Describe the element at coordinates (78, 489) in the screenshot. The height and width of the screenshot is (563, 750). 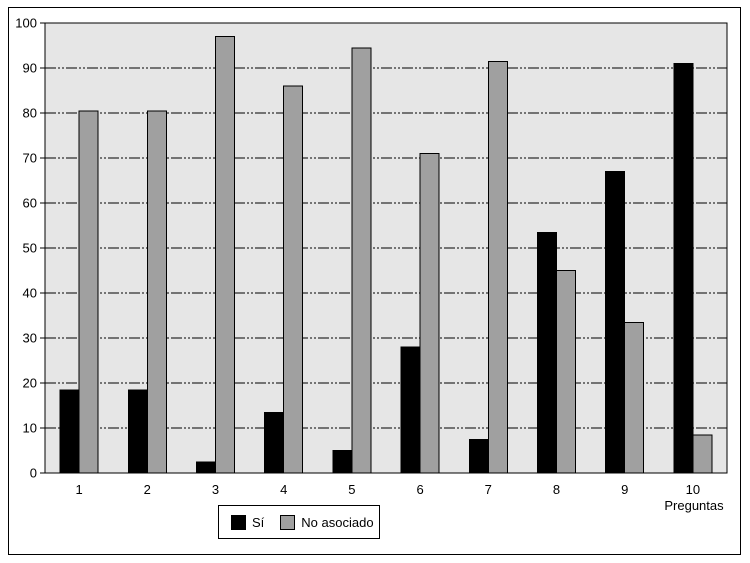
I see `x-tick-label-1: 1` at that location.